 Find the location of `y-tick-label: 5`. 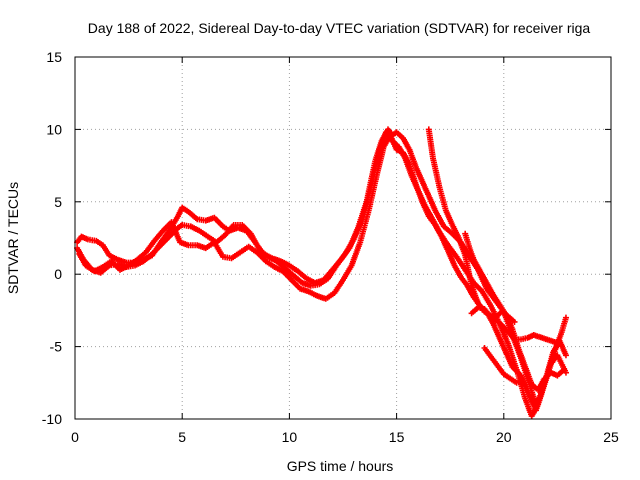

y-tick-label: 5 is located at coordinates (58, 202).